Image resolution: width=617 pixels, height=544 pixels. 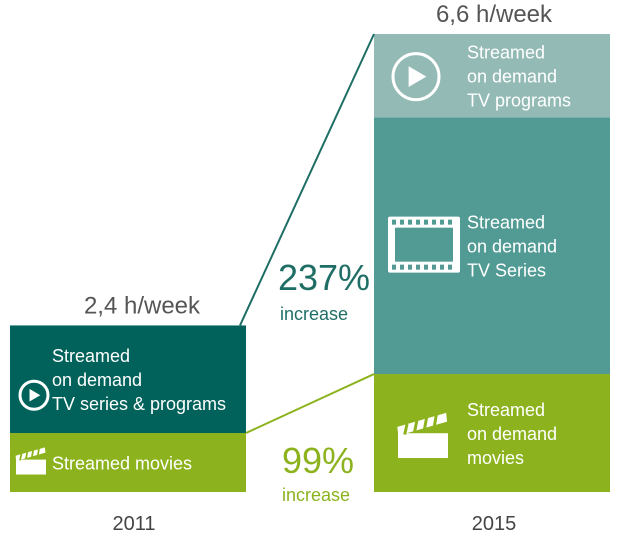 I want to click on connector-line-tv, so click(x=307, y=179).